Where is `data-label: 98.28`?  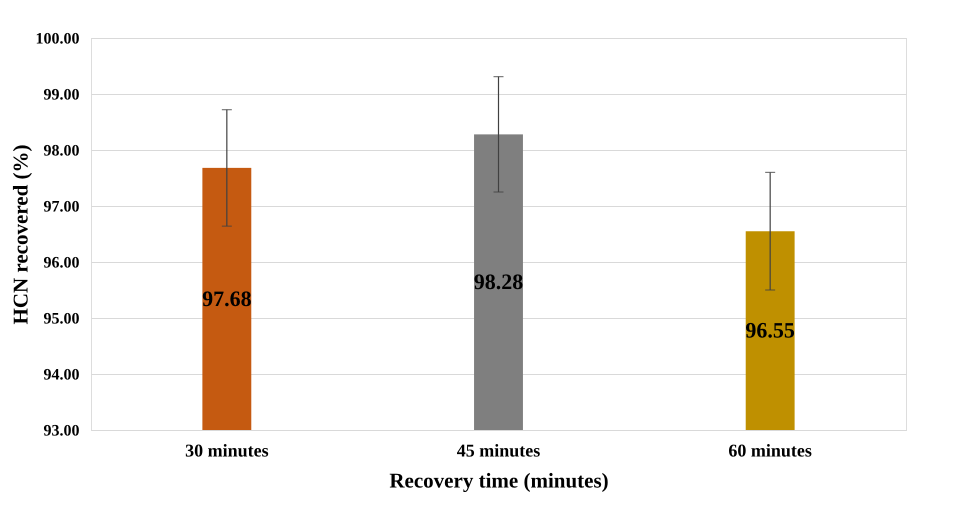
data-label: 98.28 is located at coordinates (499, 281).